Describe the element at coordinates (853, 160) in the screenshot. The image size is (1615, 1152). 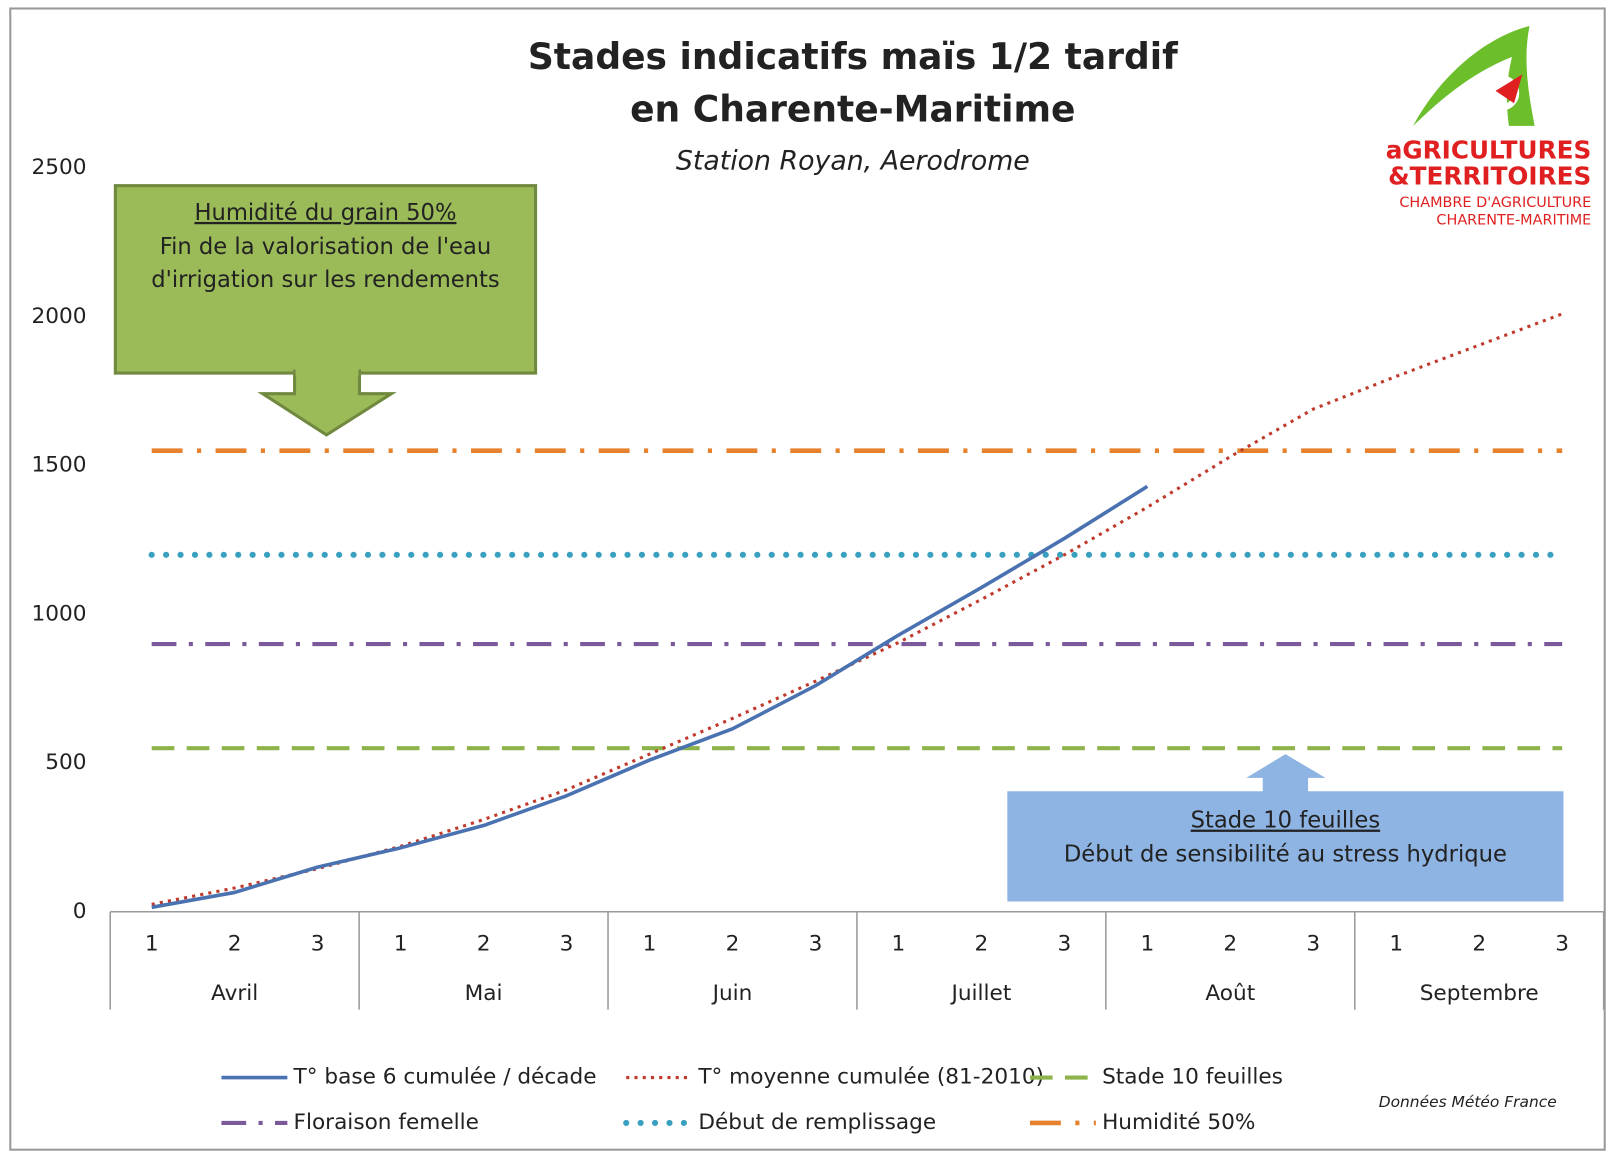
I see `chart-subtitle: Station Royan, Aerodrome` at that location.